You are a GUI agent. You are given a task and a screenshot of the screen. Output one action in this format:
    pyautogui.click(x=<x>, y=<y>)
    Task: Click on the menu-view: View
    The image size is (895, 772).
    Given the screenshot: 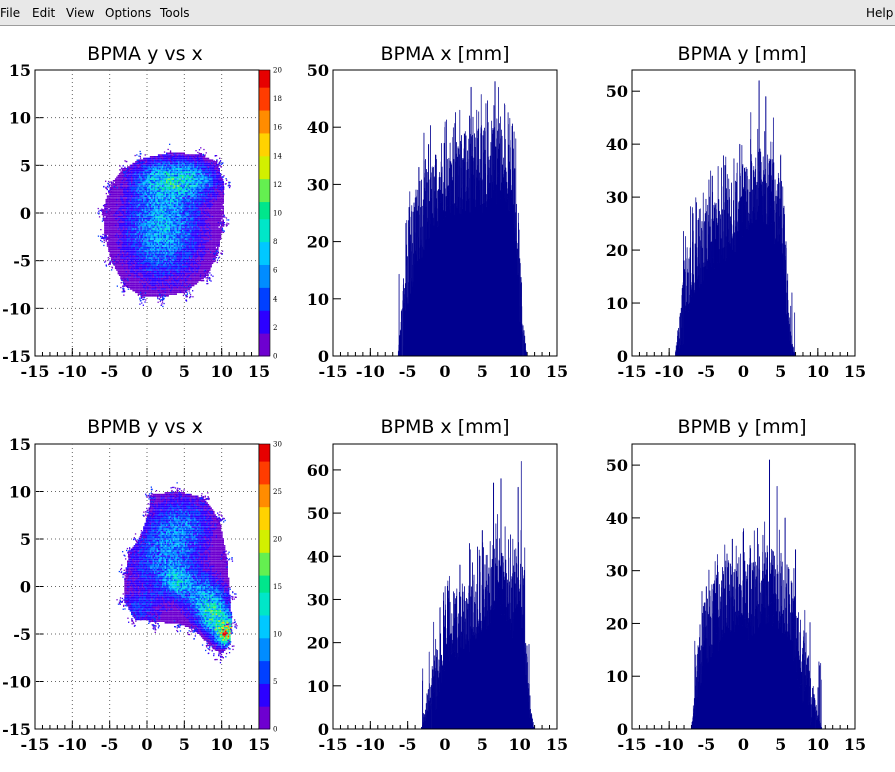 What is the action you would take?
    pyautogui.click(x=80, y=13)
    